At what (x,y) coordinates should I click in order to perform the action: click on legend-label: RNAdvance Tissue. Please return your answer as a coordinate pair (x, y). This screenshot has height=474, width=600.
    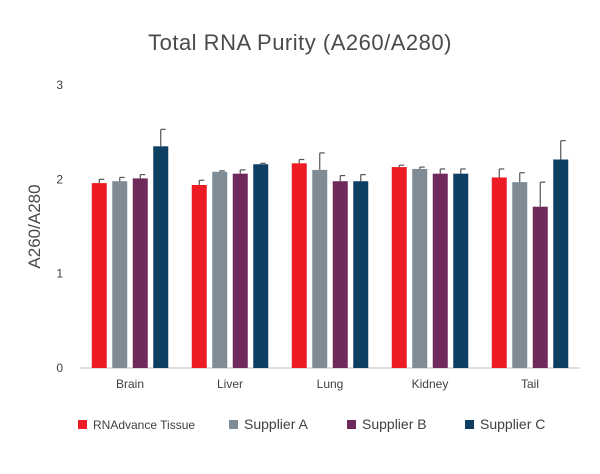
    Looking at the image, I should click on (144, 425).